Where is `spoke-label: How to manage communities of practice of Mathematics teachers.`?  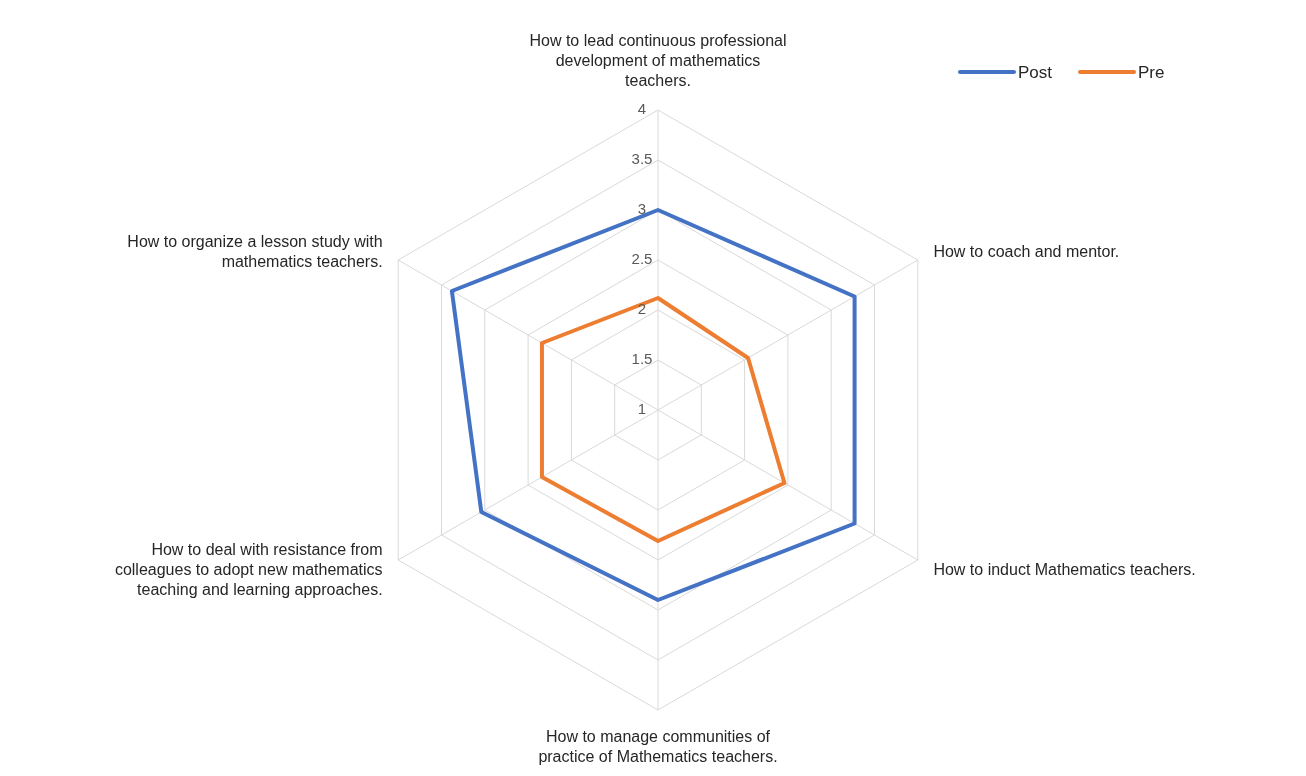 spoke-label: How to manage communities of practice of Mathematics teachers. is located at coordinates (658, 746).